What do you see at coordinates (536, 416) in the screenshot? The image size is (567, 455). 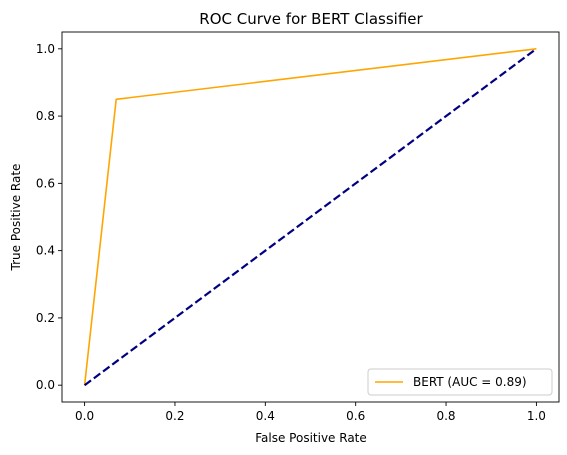 I see `x-tick-label: 1.0` at bounding box center [536, 416].